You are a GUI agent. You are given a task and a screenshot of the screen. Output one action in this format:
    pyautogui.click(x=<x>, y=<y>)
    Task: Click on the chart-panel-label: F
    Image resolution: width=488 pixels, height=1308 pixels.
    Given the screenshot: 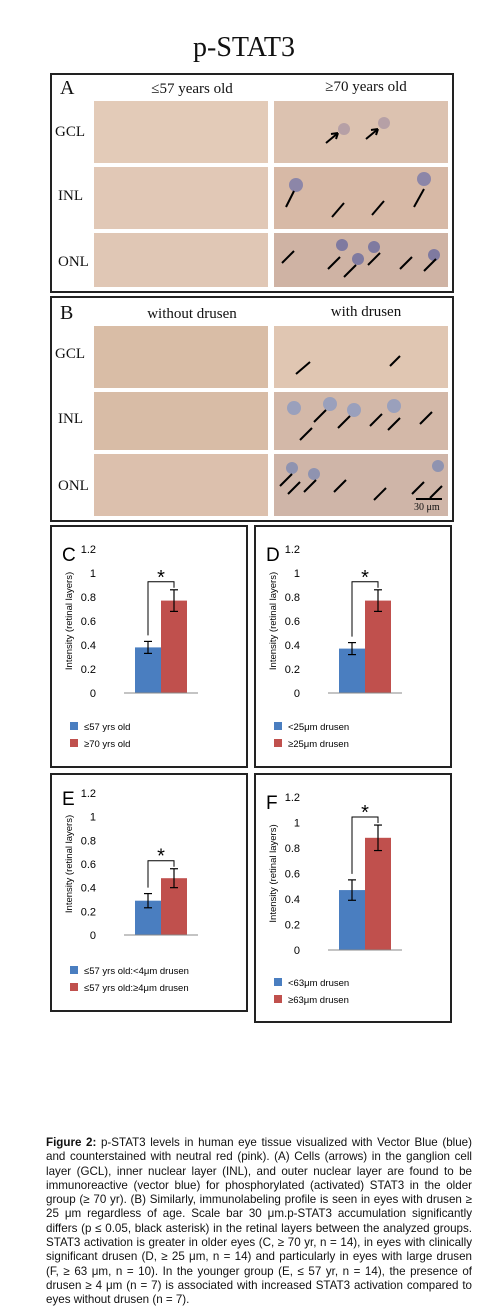 What is the action you would take?
    pyautogui.click(x=272, y=803)
    